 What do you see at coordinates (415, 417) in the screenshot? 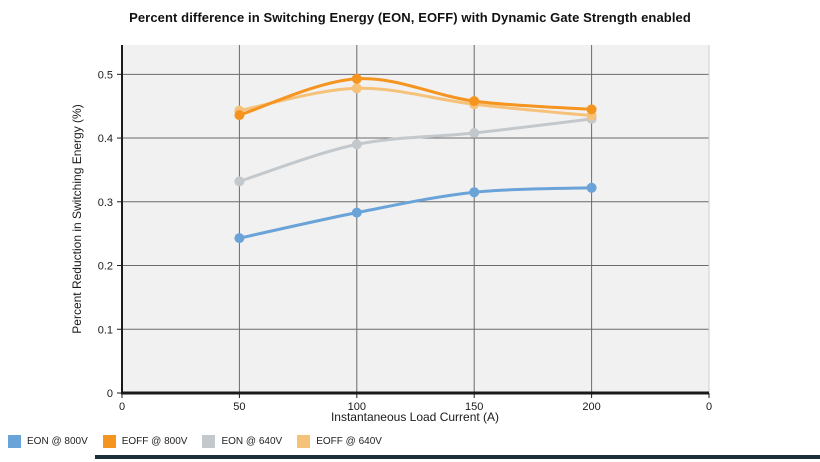
I see `x-axis-title: Instantaneous Load Current (A)` at bounding box center [415, 417].